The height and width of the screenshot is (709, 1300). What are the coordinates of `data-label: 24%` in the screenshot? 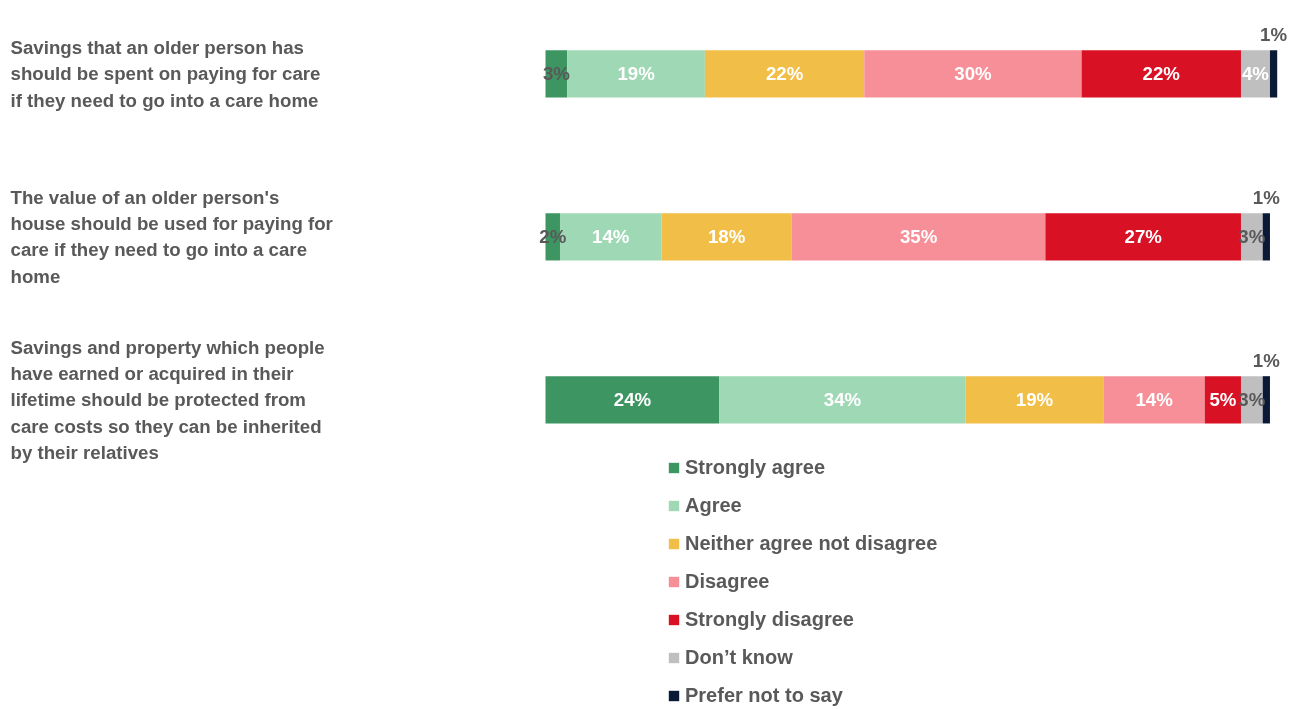 It's located at (632, 400).